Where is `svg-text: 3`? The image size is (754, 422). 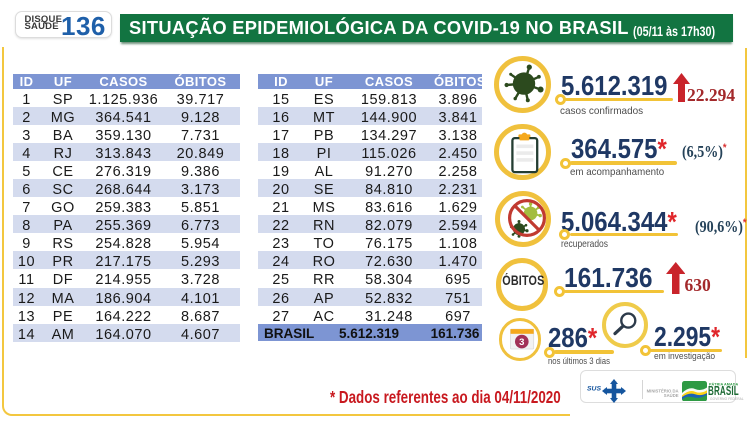
svg-text: 3 is located at coordinates (521, 342).